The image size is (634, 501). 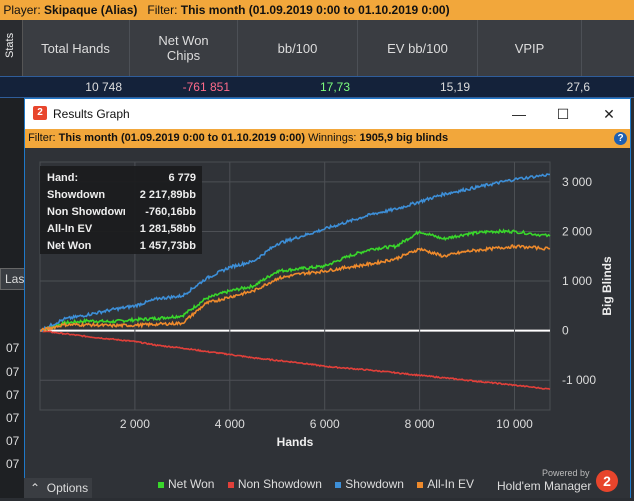 I want to click on hover-tooltip, so click(x=121, y=210).